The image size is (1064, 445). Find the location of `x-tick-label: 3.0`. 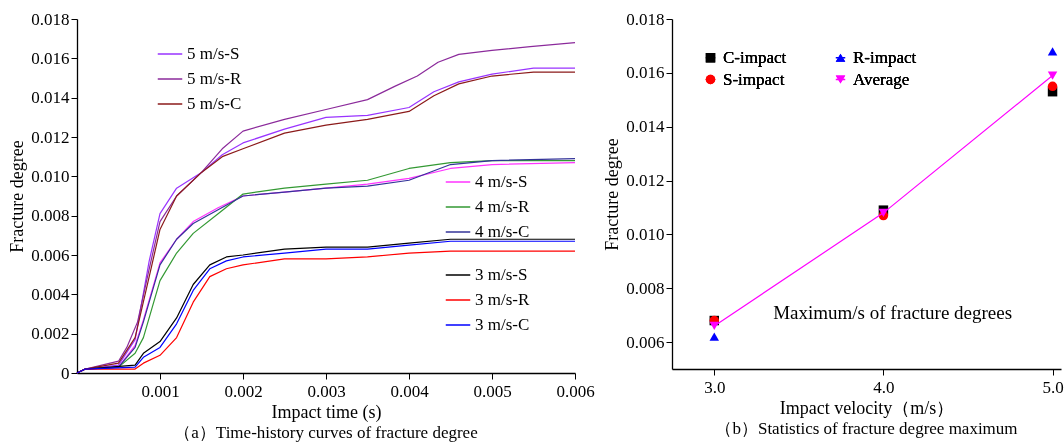

x-tick-label: 3.0 is located at coordinates (715, 387).